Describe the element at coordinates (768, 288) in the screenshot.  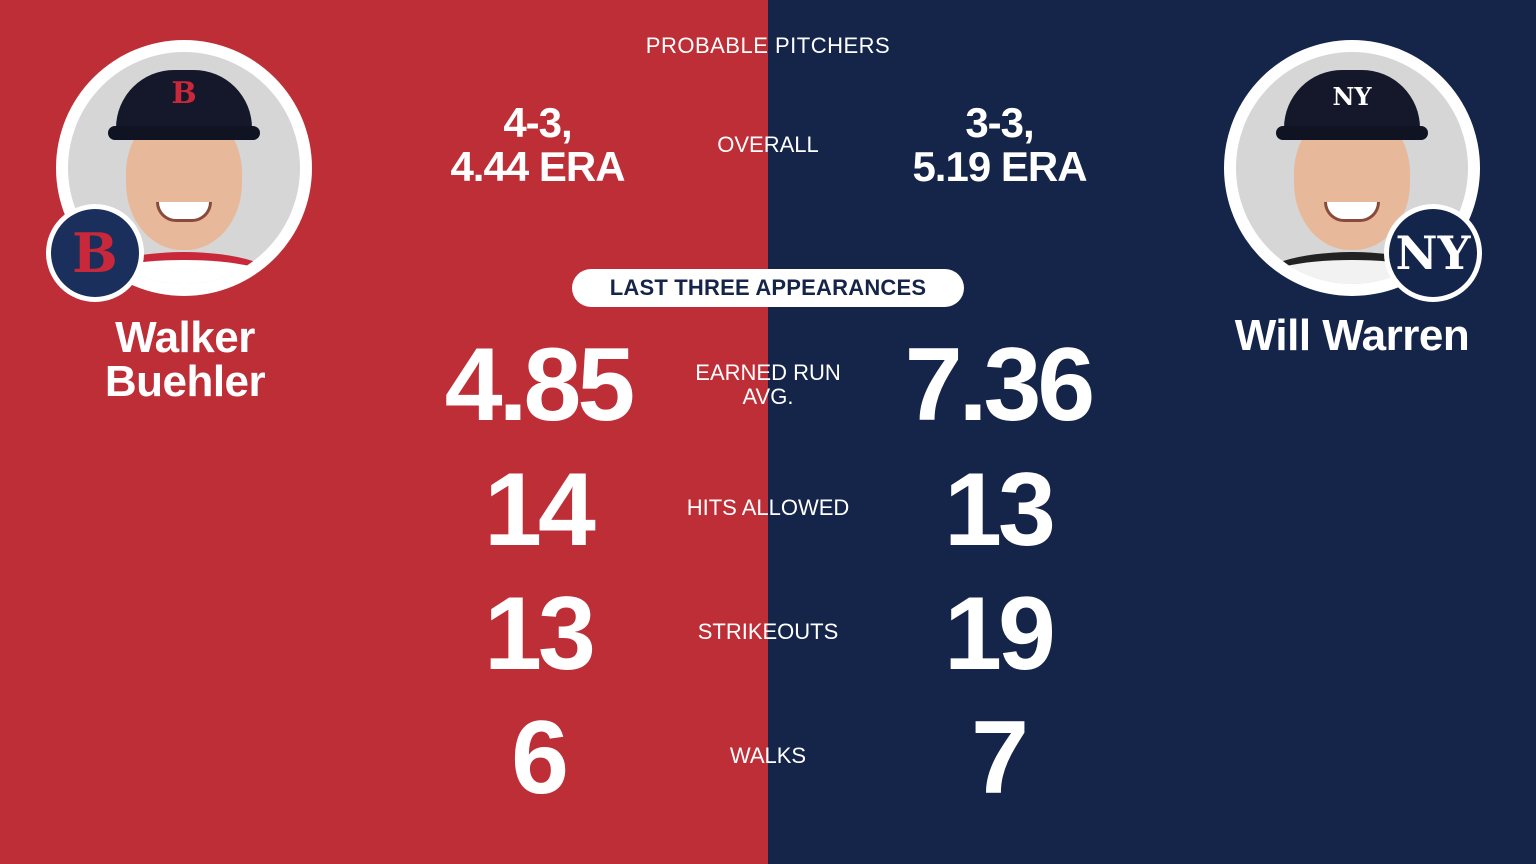
I see `section-header-pill: LAST THREE APPEARANCES` at that location.